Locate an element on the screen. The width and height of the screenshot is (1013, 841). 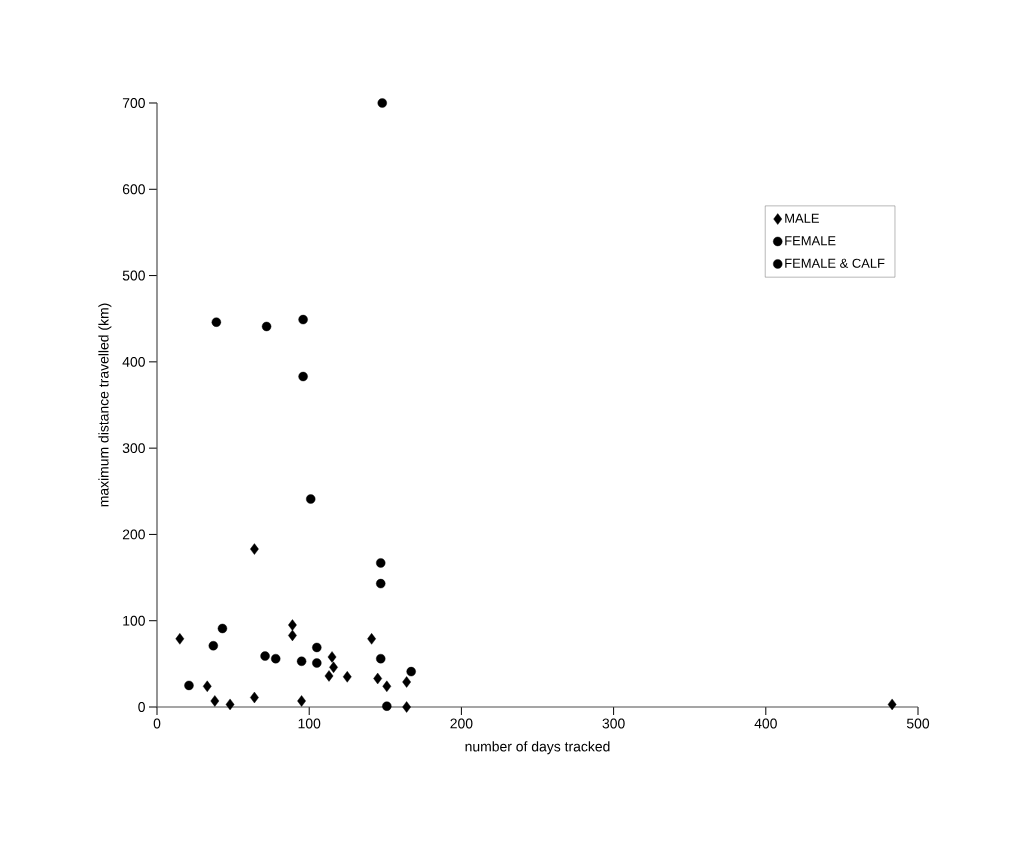
legend-label: FEMALE is located at coordinates (810, 241).